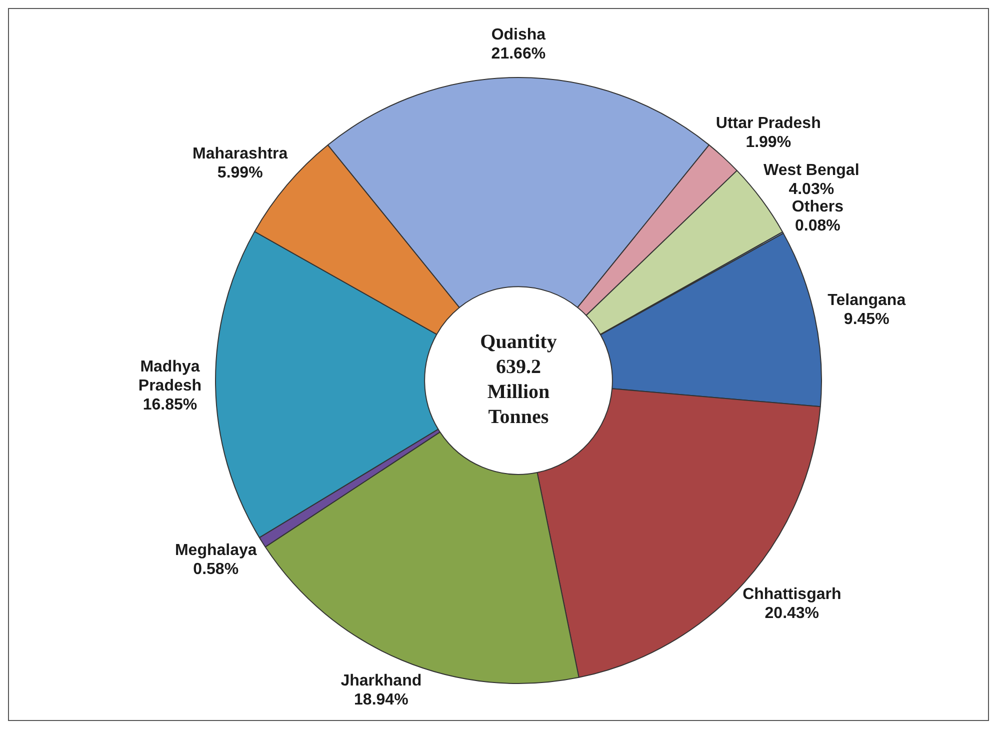  Describe the element at coordinates (216, 569) in the screenshot. I see `data-label: 0.58%` at that location.